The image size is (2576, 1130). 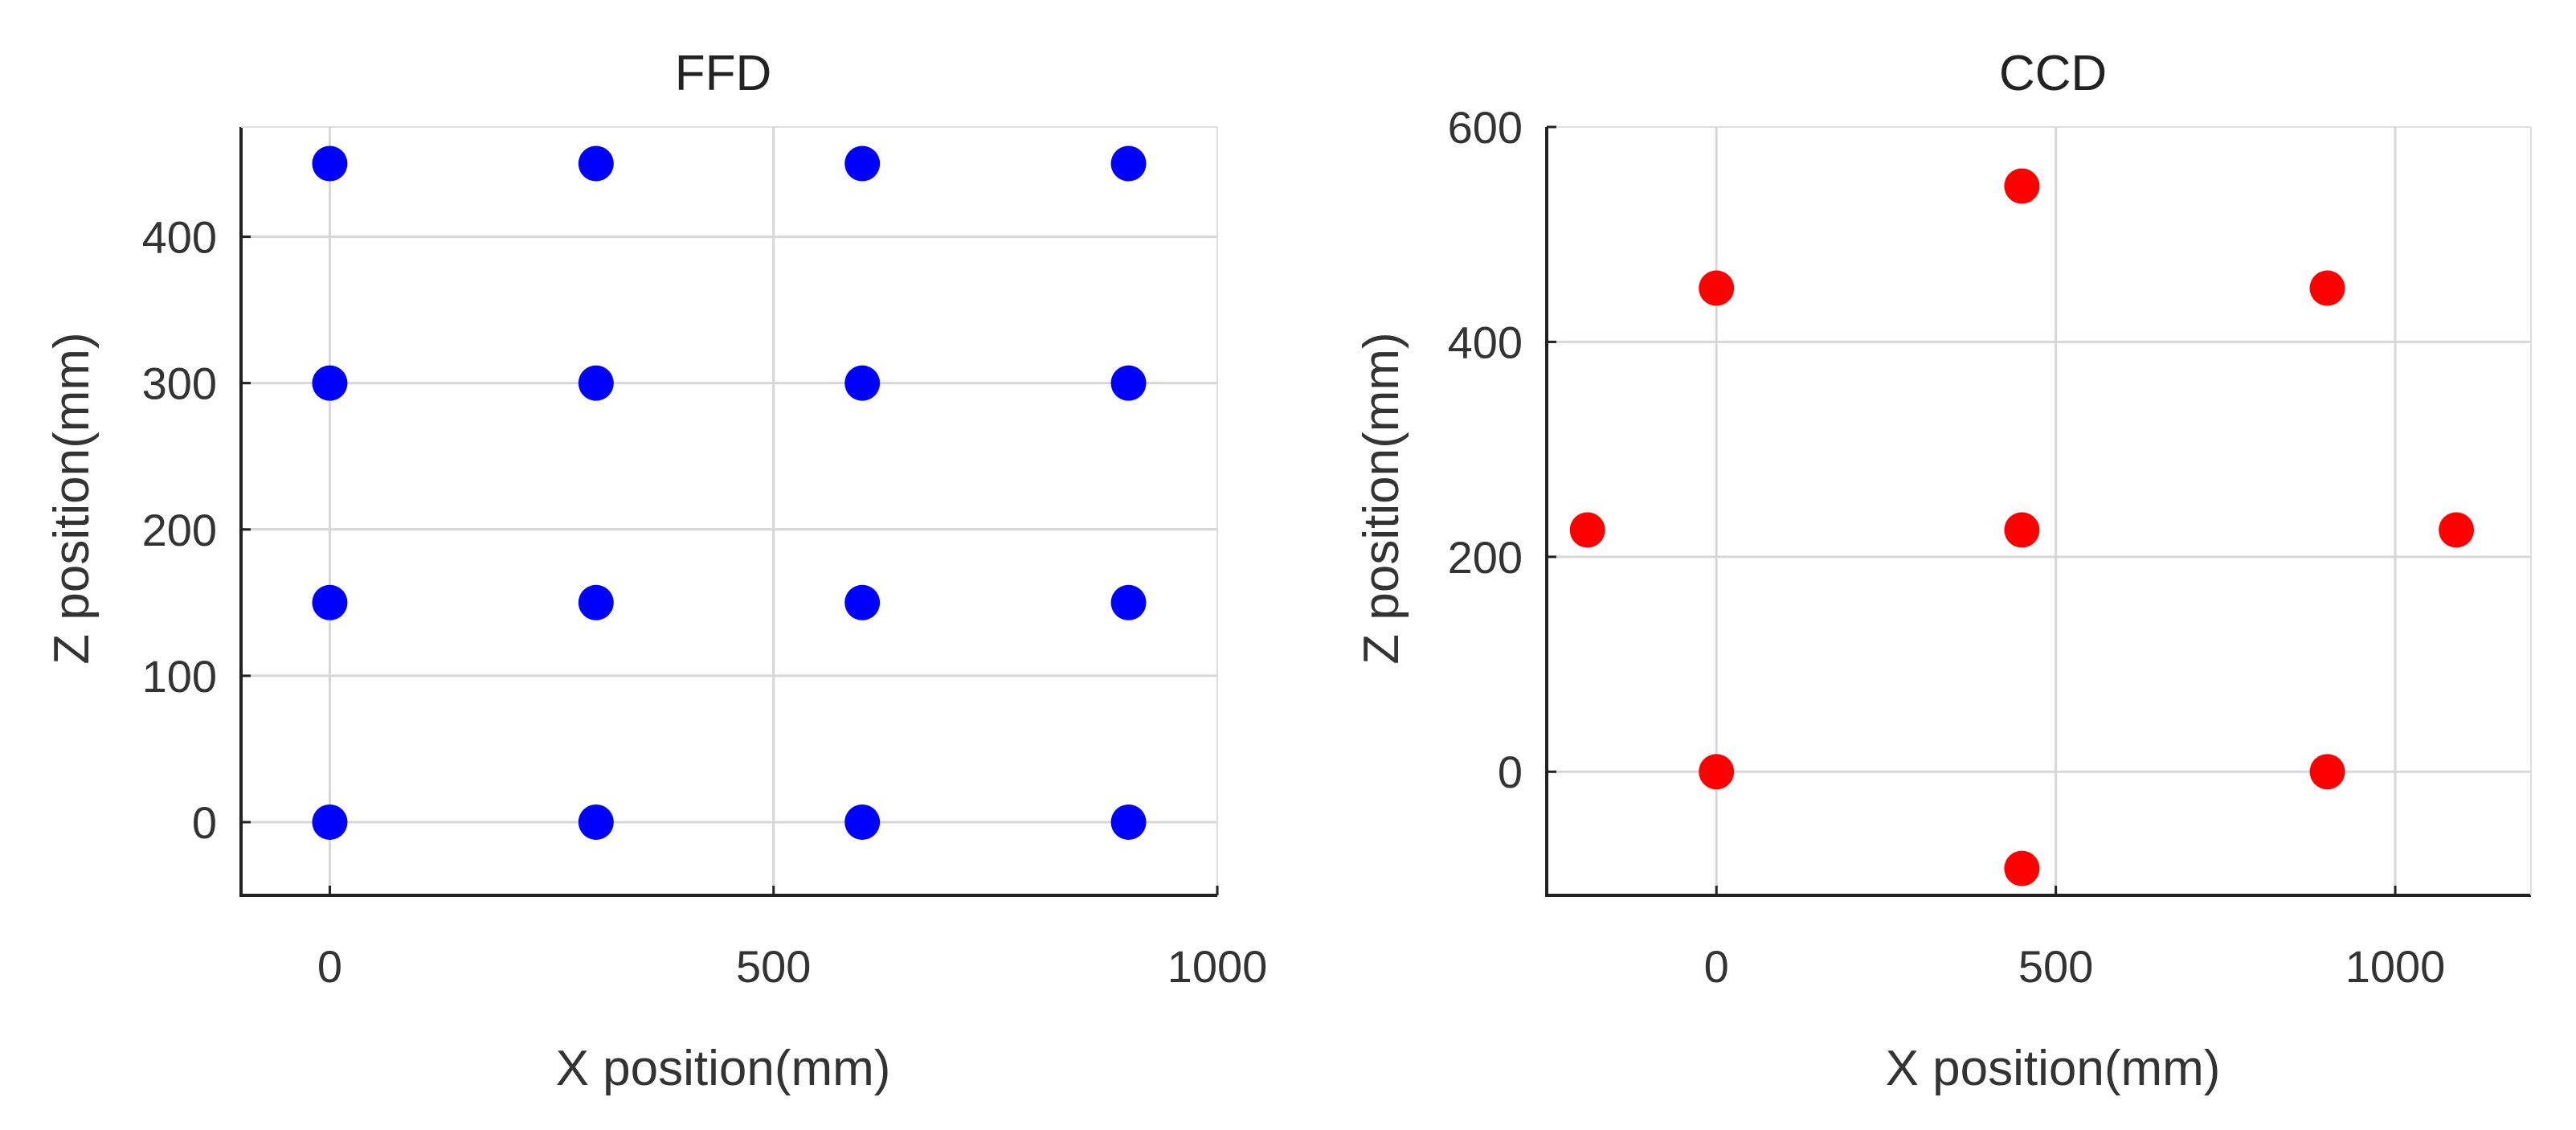 I want to click on ccd-y-tick-label-200: 200, so click(x=1485, y=557).